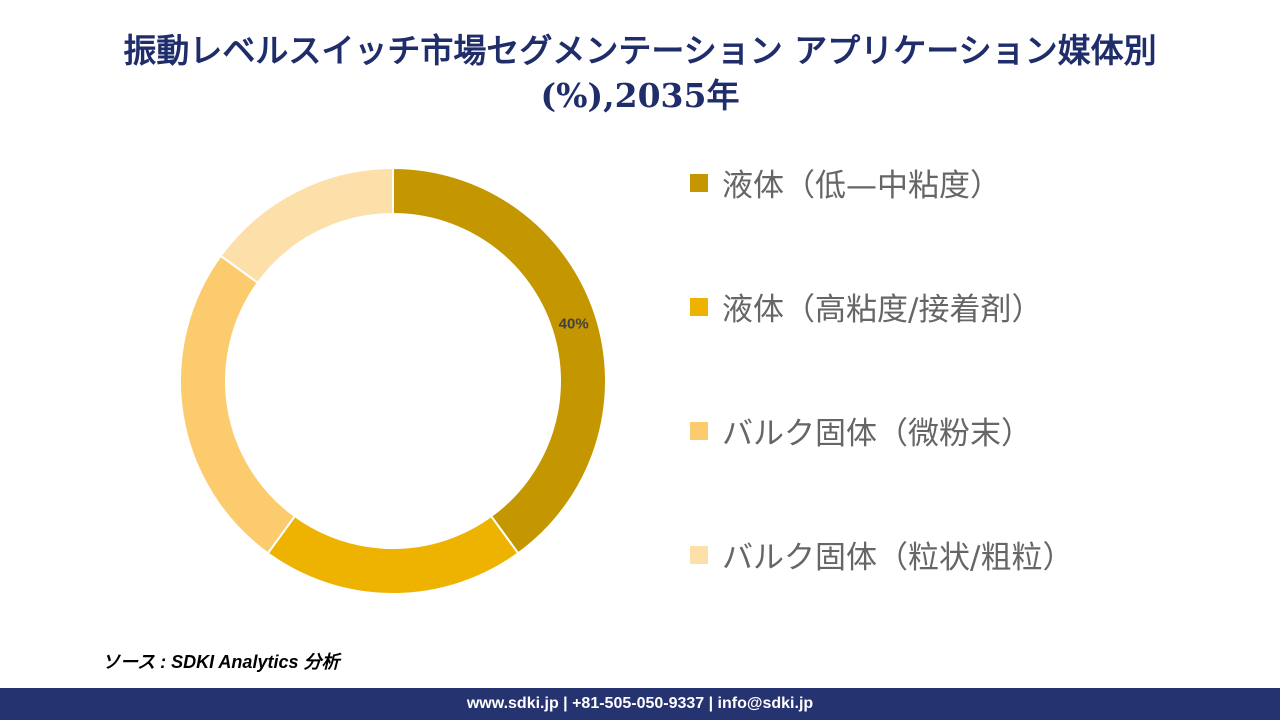 This screenshot has width=1280, height=720. Describe the element at coordinates (877, 434) in the screenshot. I see `legend-label: バルク固体（微粉末）` at that location.